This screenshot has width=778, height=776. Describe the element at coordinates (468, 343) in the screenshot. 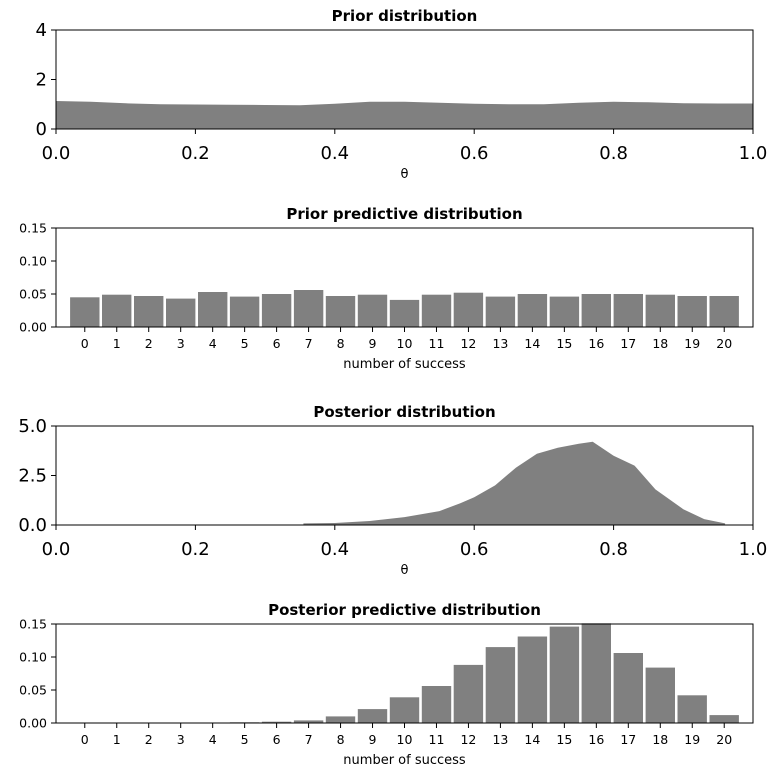

I see `chart1-x-tick-label: 12` at that location.